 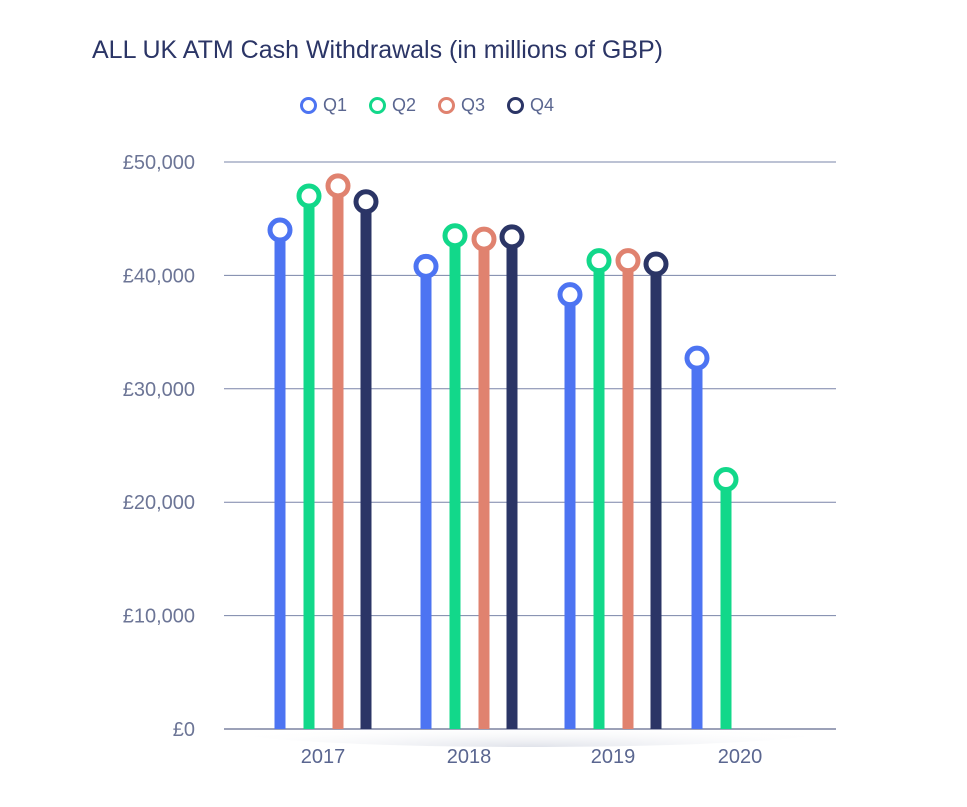 What do you see at coordinates (740, 757) in the screenshot?
I see `x-tick-label: 2020` at bounding box center [740, 757].